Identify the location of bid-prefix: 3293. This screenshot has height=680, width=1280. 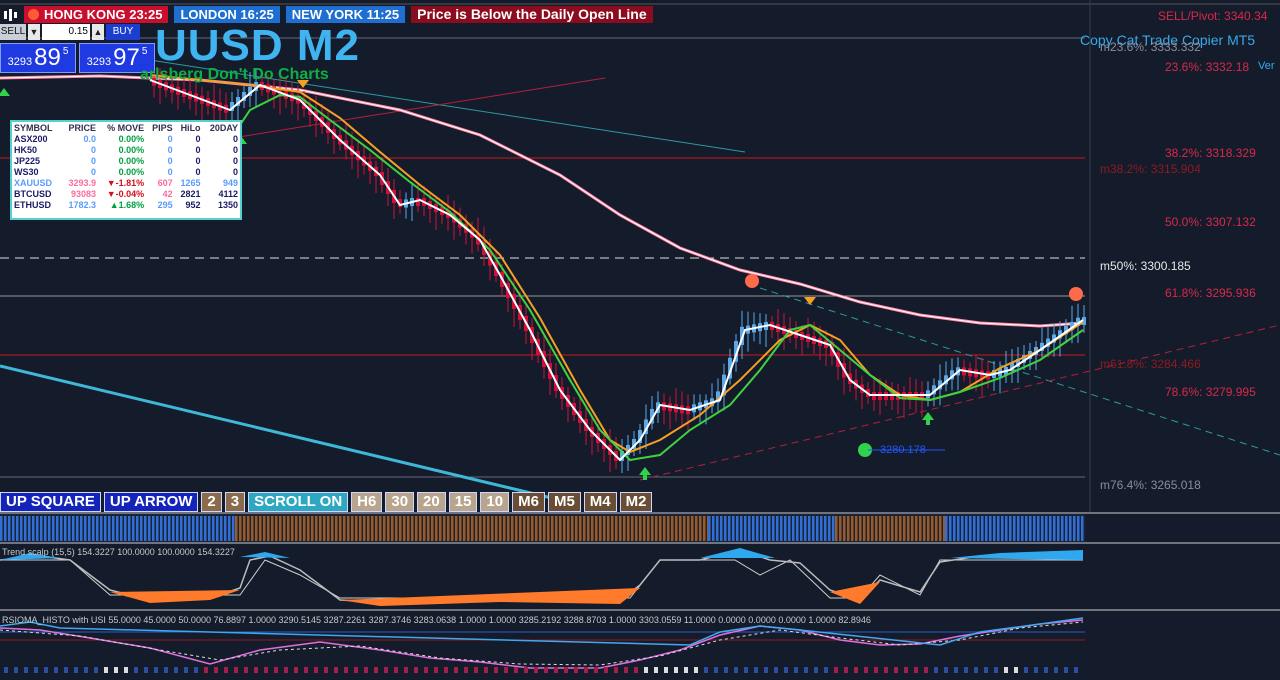
(20, 62).